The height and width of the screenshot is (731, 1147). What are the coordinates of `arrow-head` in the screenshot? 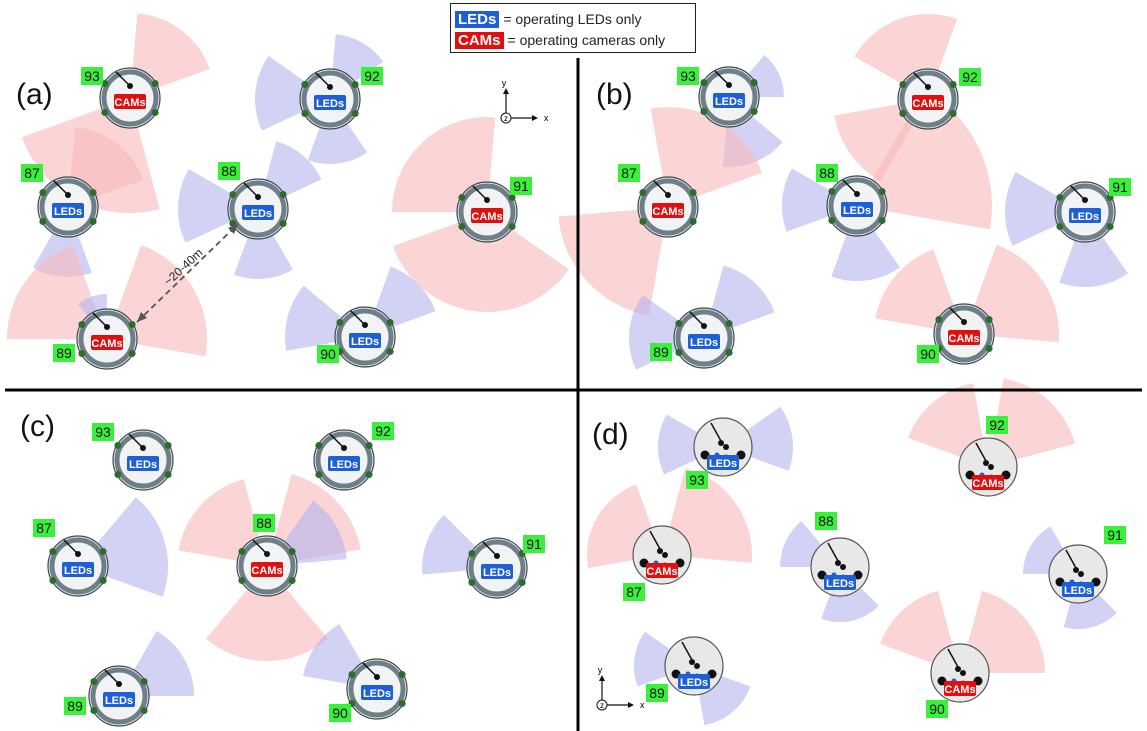 It's located at (142, 317).